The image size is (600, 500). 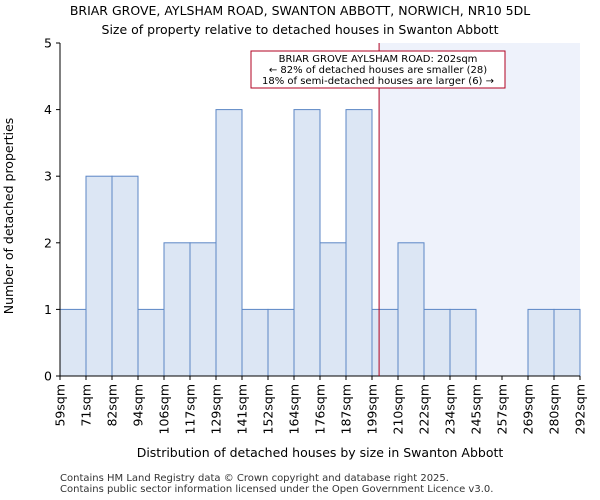 I want to click on x-tick-label: 82sqm, so click(x=112, y=405).